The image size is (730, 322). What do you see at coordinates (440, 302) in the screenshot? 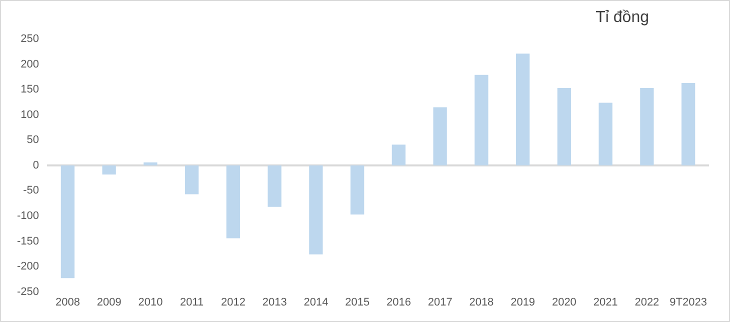
I see `x-tick-label: 2017` at bounding box center [440, 302].